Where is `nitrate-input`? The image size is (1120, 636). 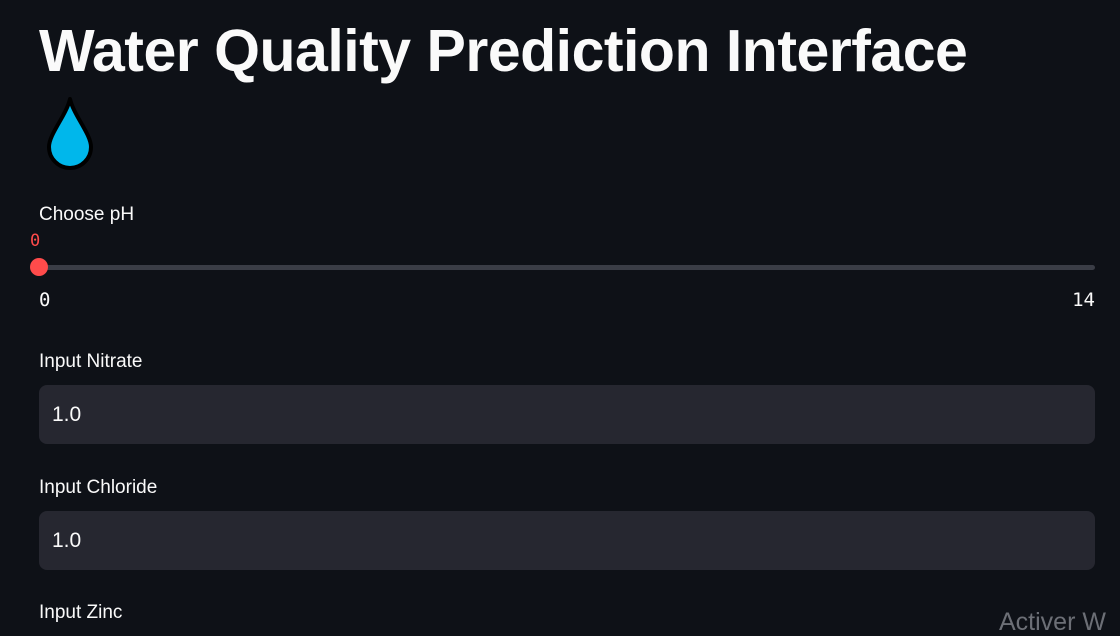
nitrate-input is located at coordinates (567, 414).